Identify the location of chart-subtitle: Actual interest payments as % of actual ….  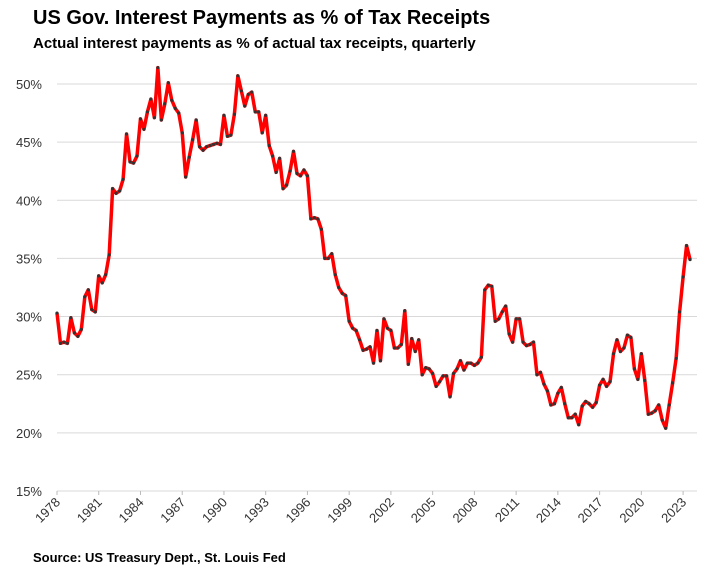
(254, 43).